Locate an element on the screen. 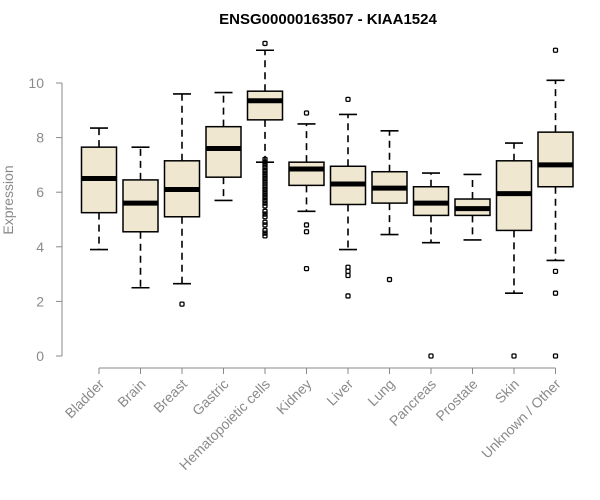 The width and height of the screenshot is (600, 500). x-tick-label: Brain is located at coordinates (131, 393).